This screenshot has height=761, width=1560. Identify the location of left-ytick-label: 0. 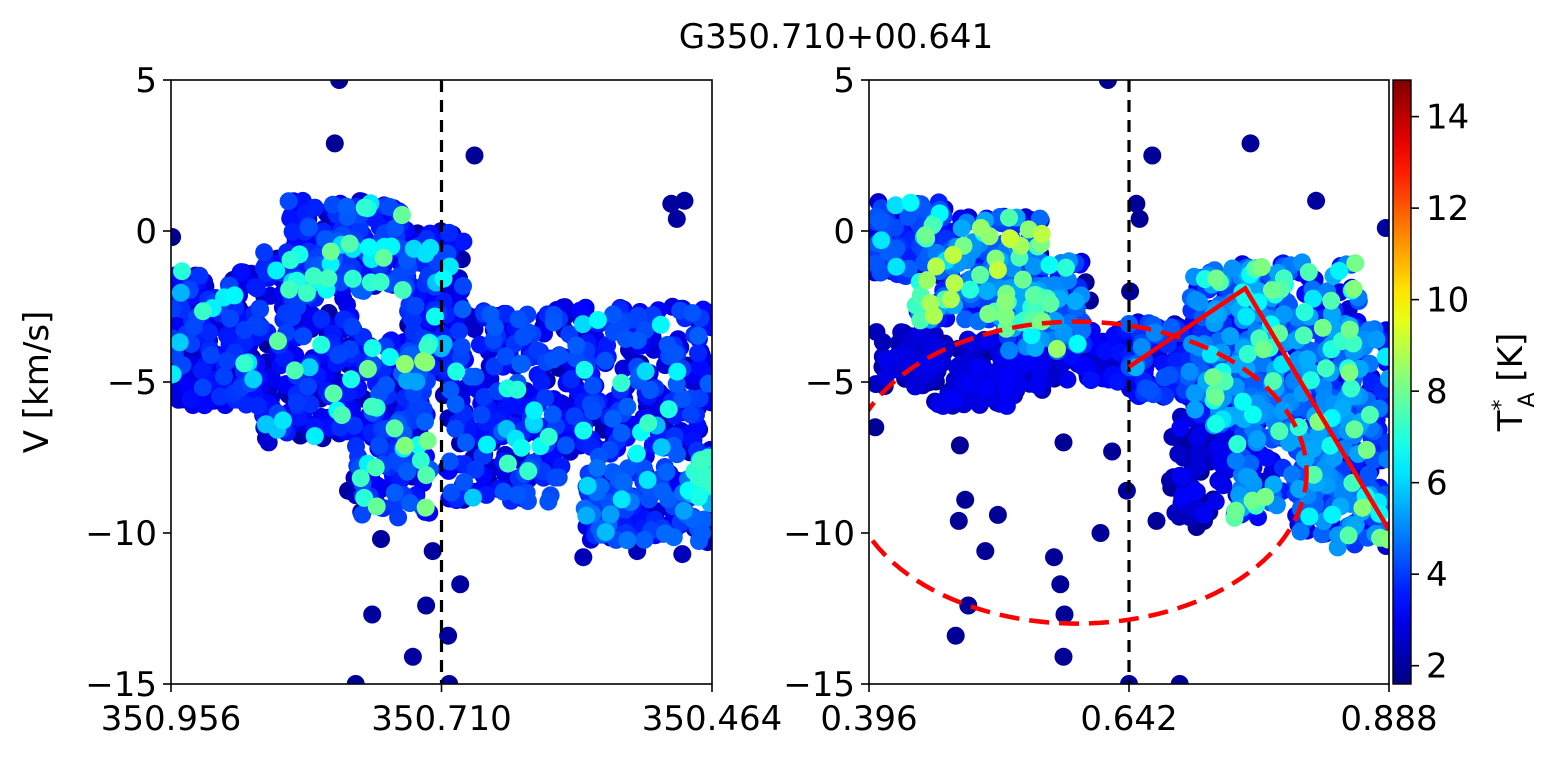
(146, 232).